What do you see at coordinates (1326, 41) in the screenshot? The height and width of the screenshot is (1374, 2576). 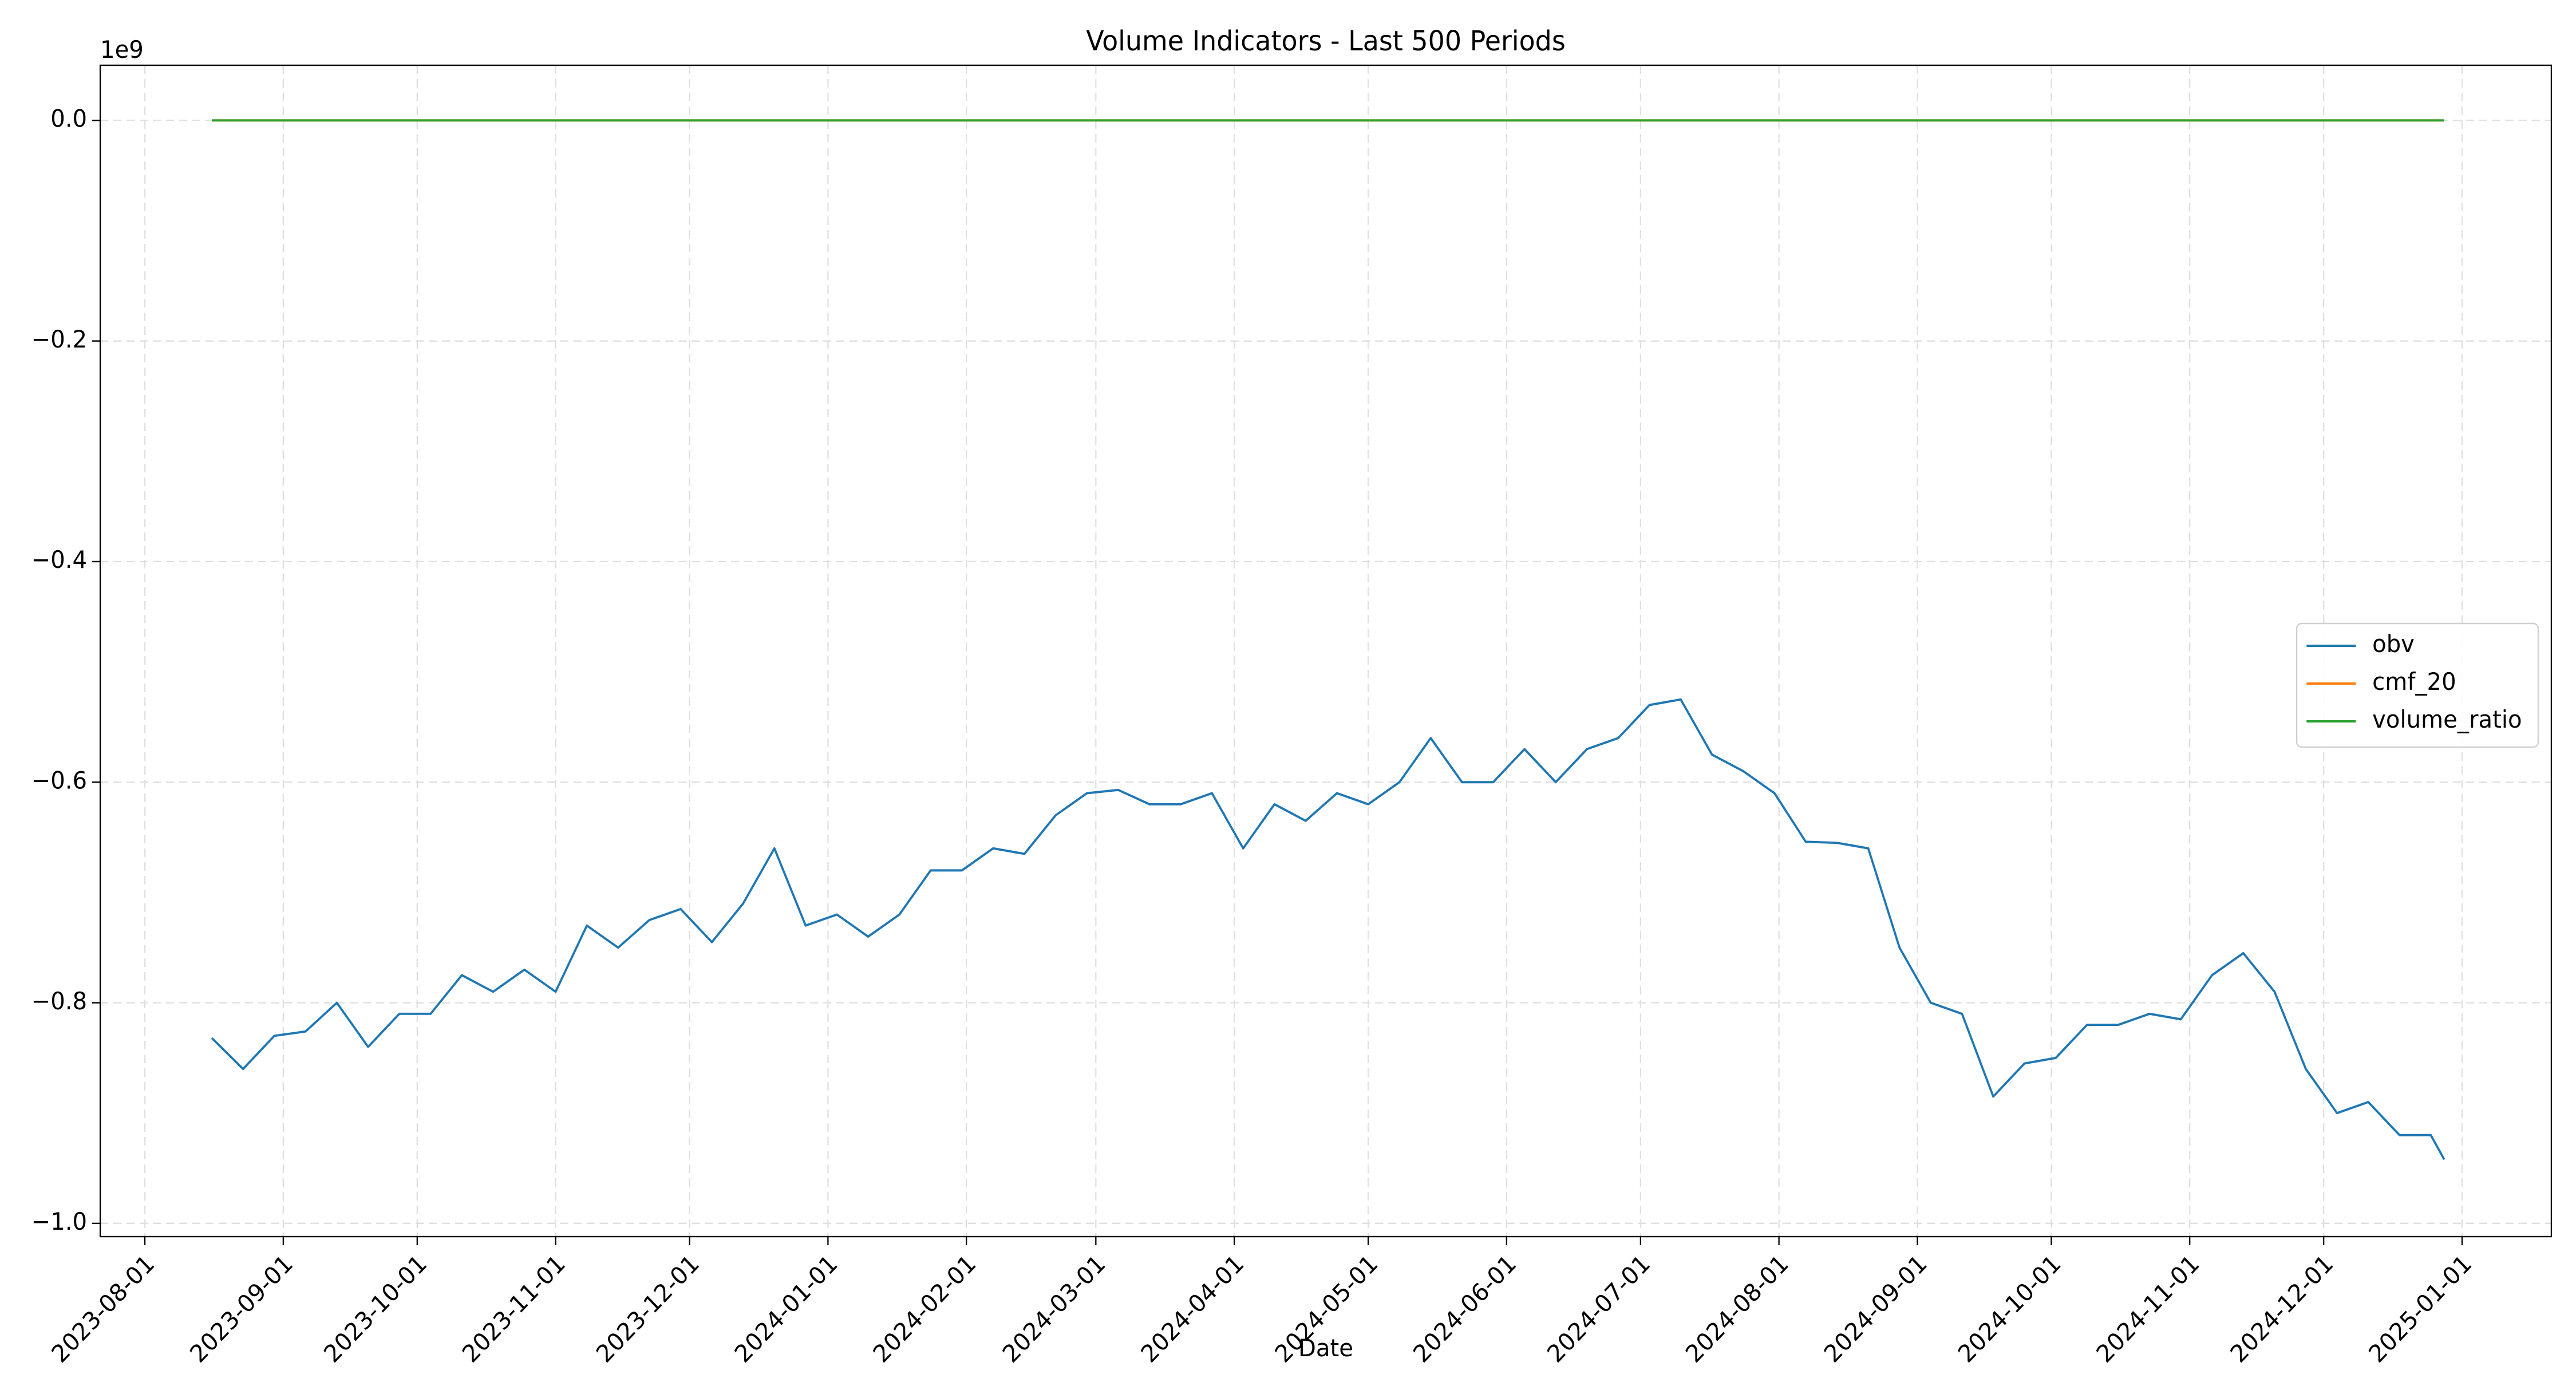 I see `chart-title: Volume Indicators - Last 500 Periods` at bounding box center [1326, 41].